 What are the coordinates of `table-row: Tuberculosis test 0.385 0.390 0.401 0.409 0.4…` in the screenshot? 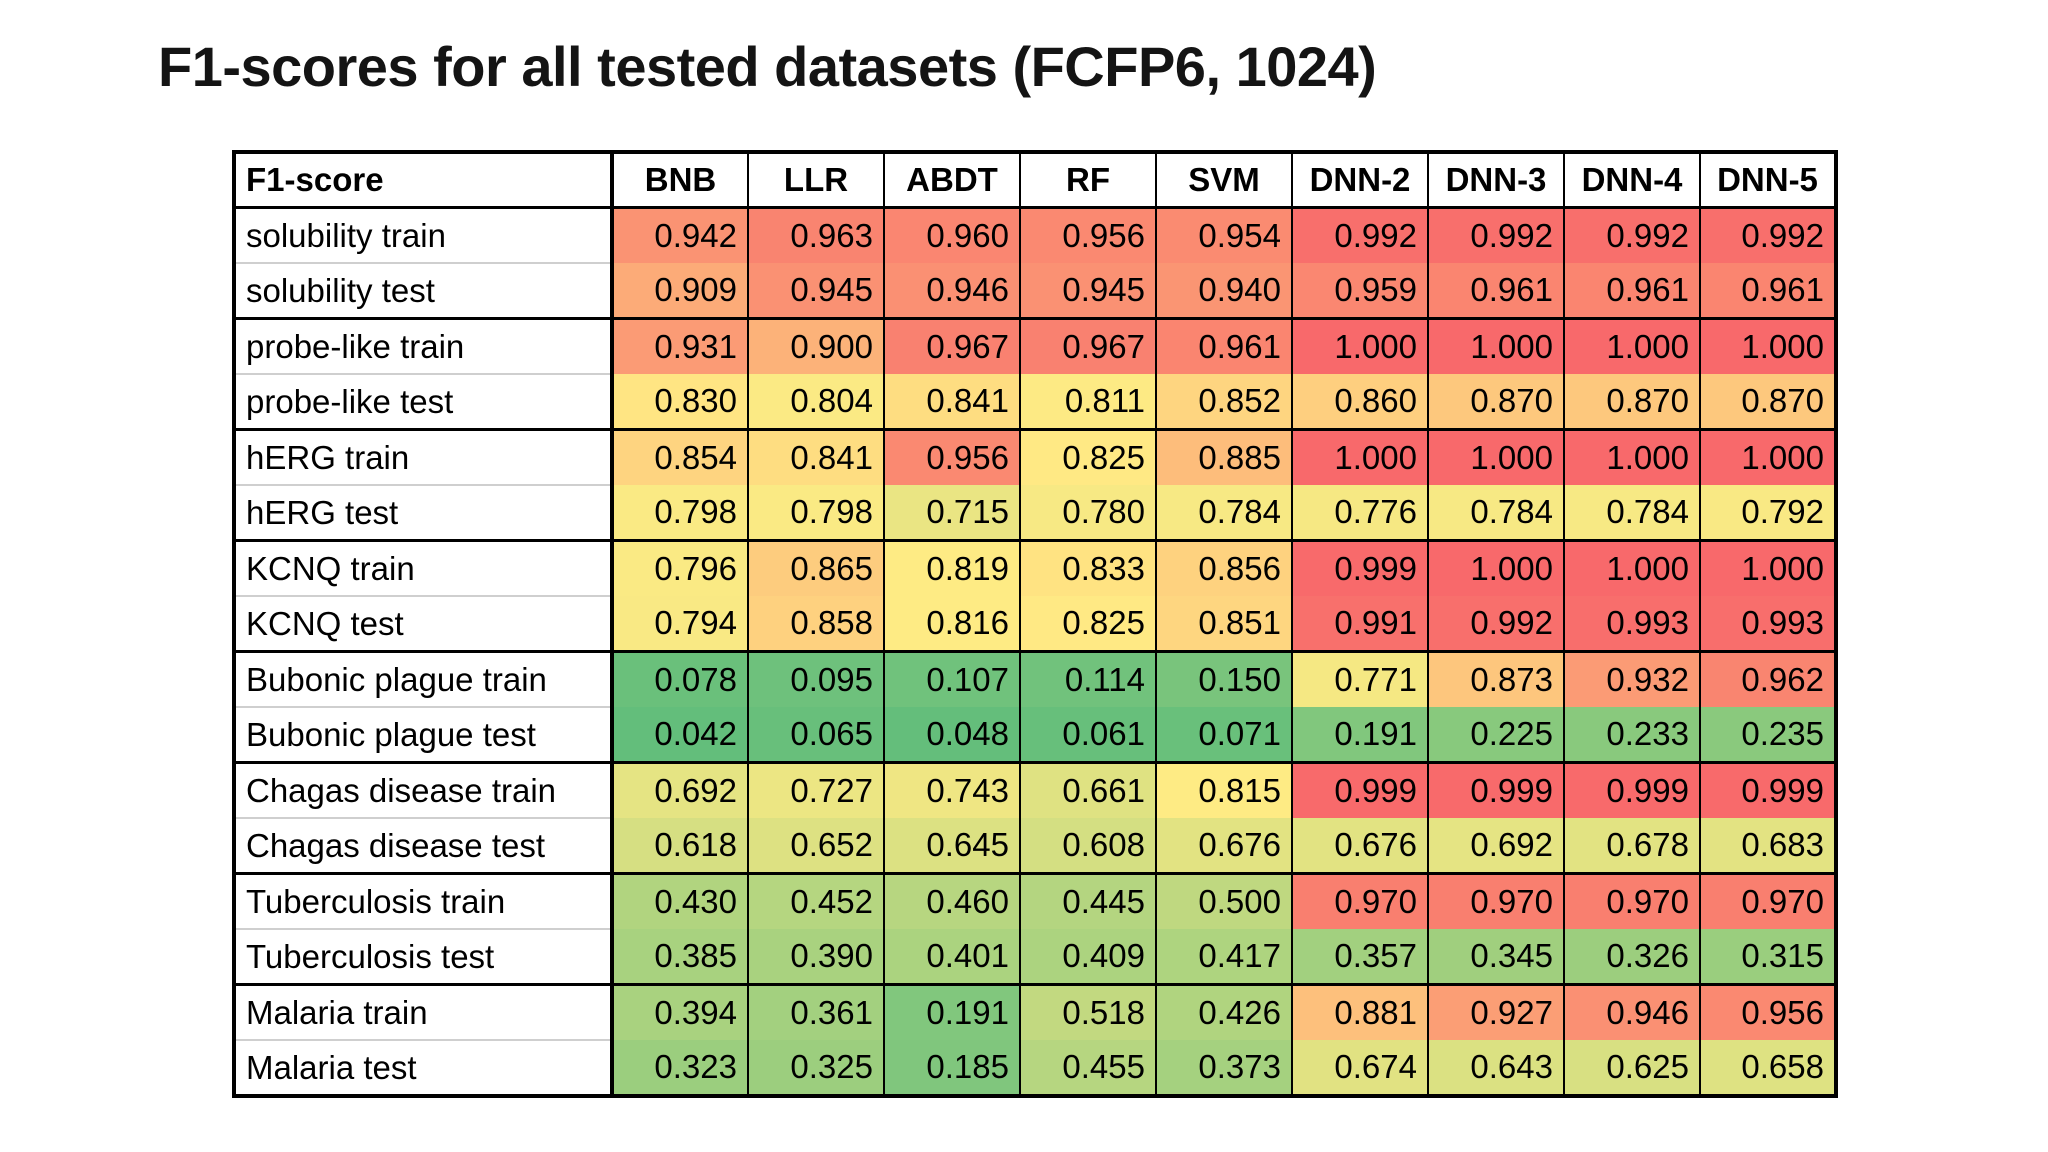 It's located at (1035, 957).